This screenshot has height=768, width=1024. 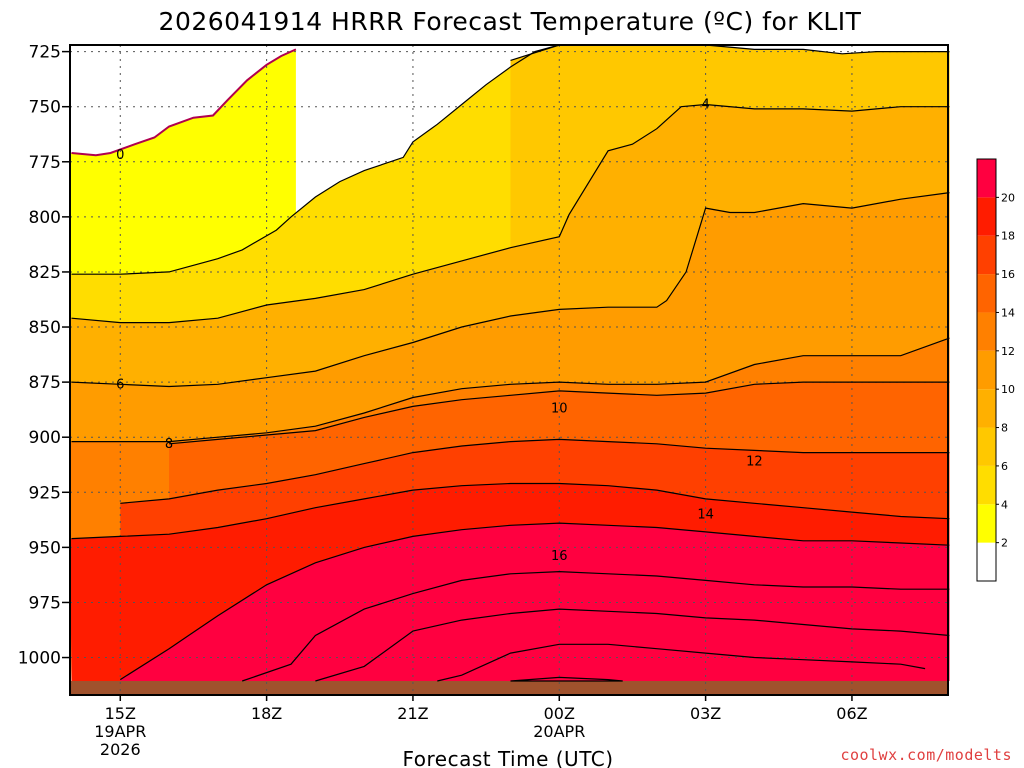 What do you see at coordinates (120, 731) in the screenshot?
I see `x-tick-label: 19APR` at bounding box center [120, 731].